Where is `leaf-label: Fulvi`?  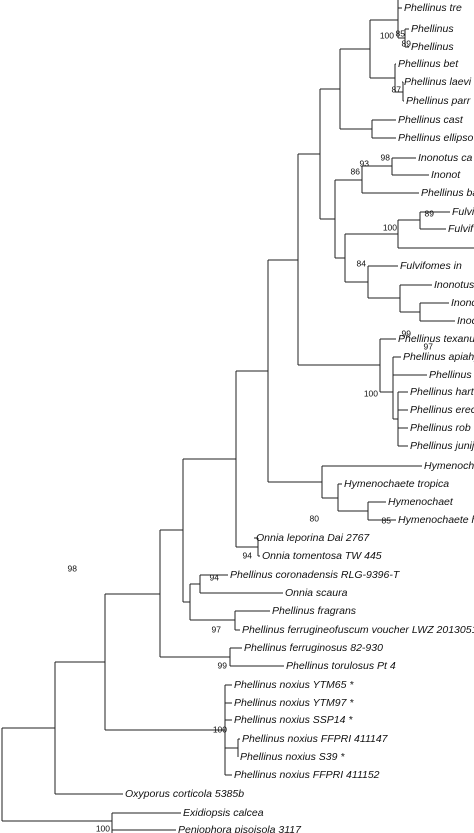 leaf-label: Fulvi is located at coordinates (463, 212).